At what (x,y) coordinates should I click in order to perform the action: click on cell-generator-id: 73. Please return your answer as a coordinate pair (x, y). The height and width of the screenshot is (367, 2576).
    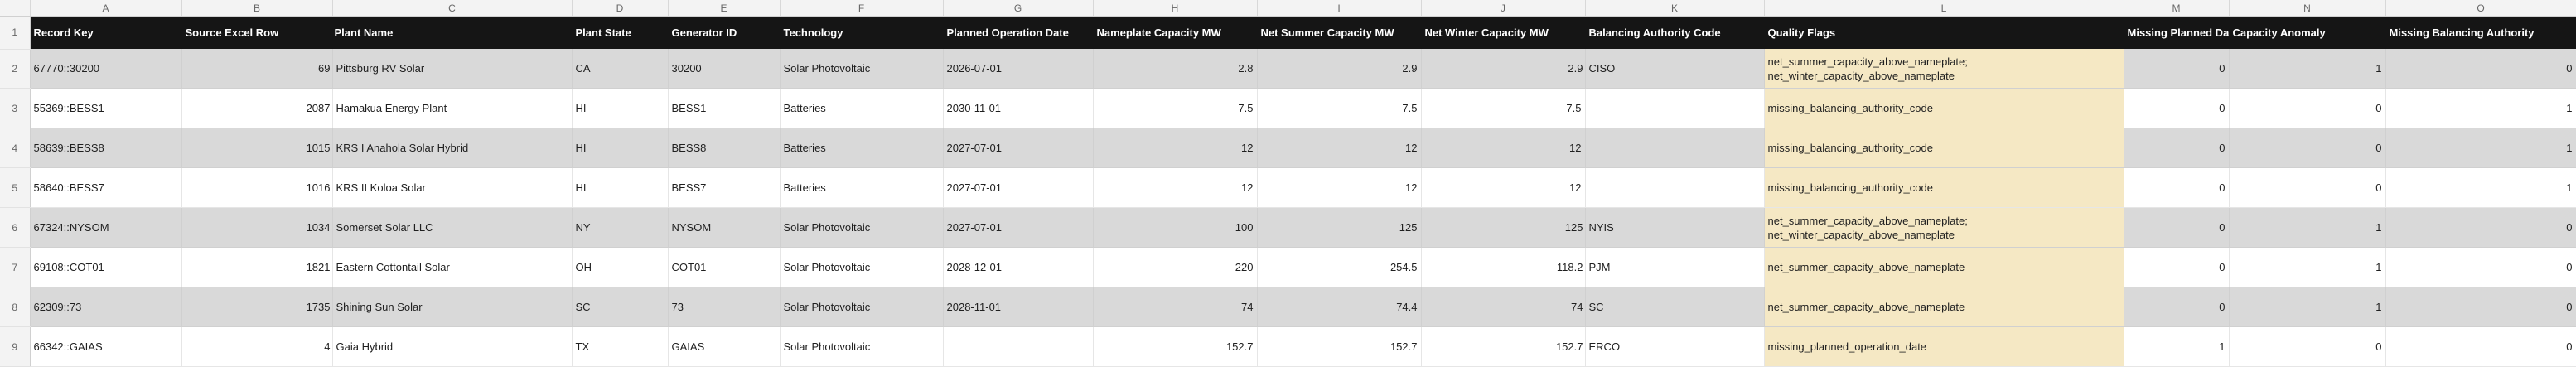
    Looking at the image, I should click on (724, 307).